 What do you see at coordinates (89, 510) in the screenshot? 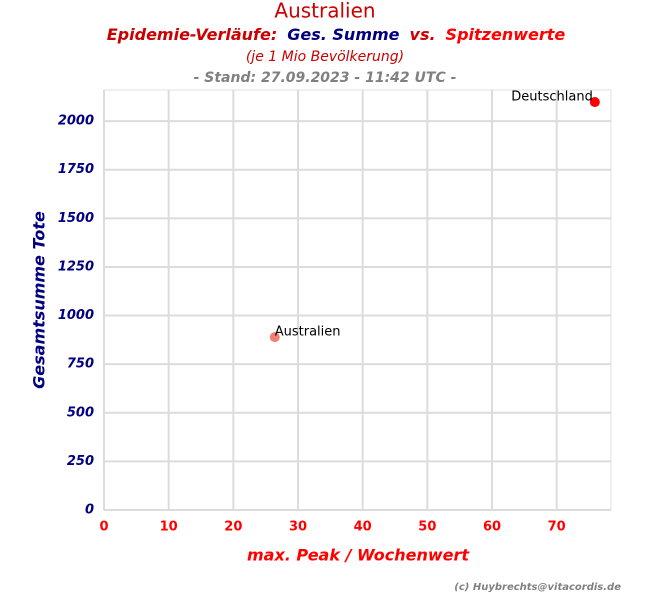
I see `y-tick-label: 0` at bounding box center [89, 510].